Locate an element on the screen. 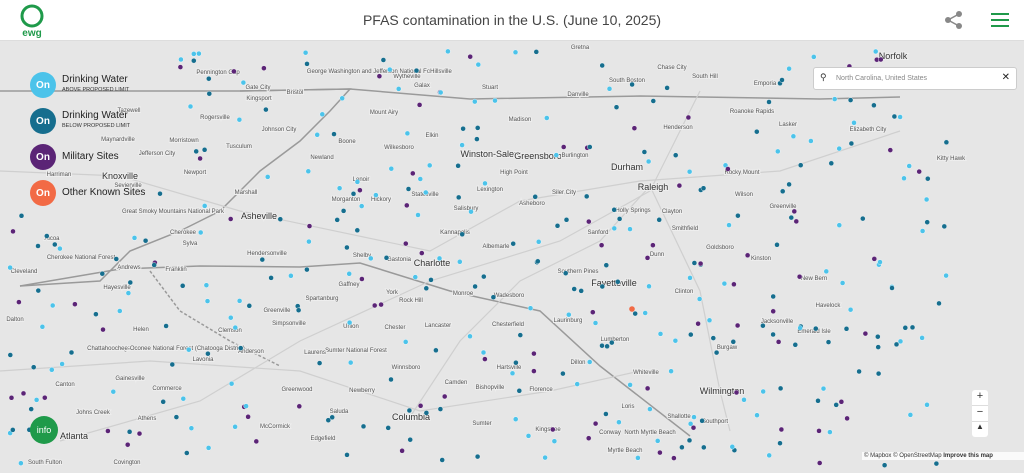 The height and width of the screenshot is (473, 1024). osm-credit: © OpenStreetMap is located at coordinates (917, 456).